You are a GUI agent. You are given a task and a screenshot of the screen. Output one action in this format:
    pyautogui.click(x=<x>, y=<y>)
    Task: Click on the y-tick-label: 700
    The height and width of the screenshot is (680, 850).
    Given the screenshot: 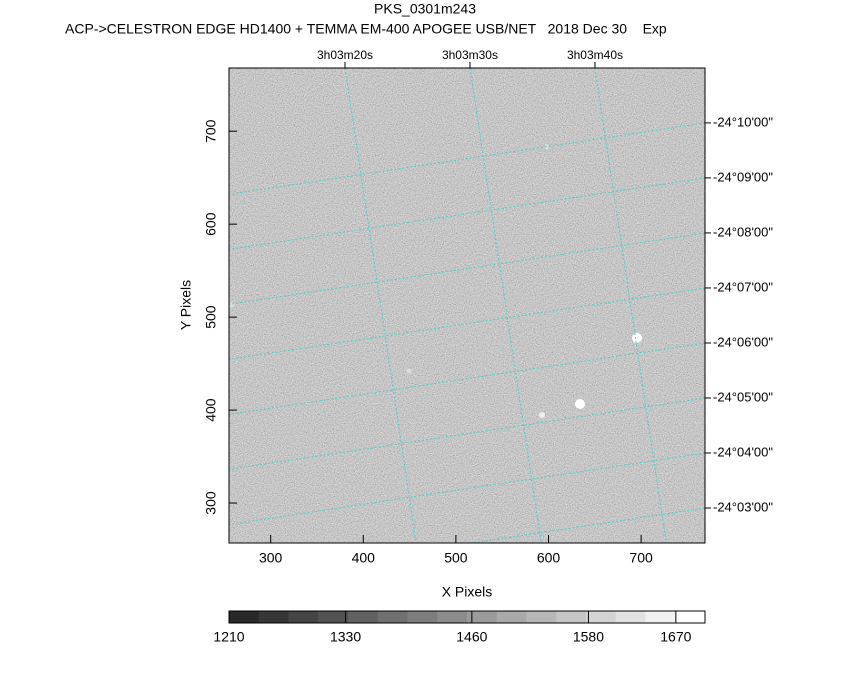 What is the action you would take?
    pyautogui.click(x=211, y=131)
    